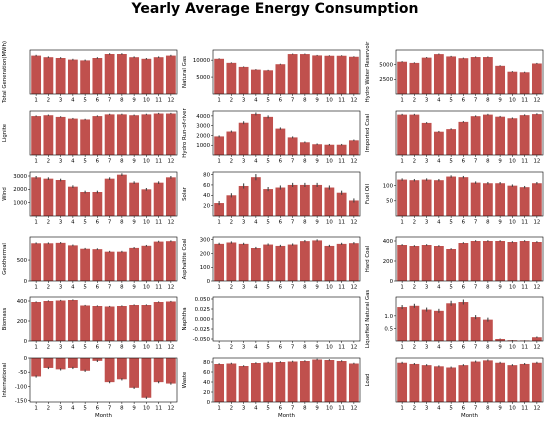  What do you see at coordinates (22, 373) in the screenshot?
I see `y-tick-label: -50` at bounding box center [22, 373].